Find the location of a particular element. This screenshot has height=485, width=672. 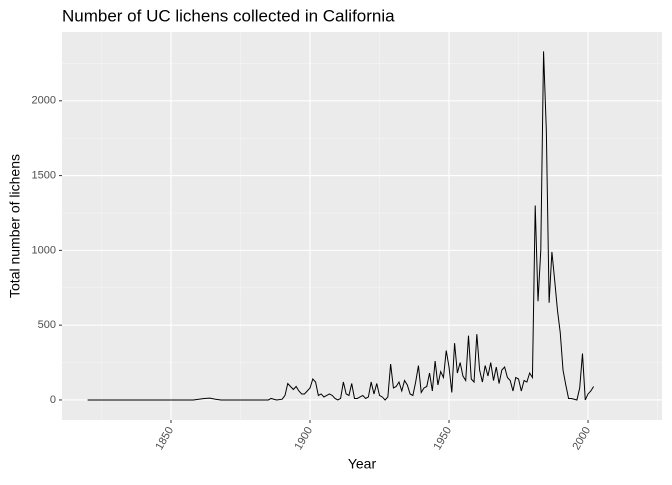

y-tick-label: 2000 is located at coordinates (44, 101).